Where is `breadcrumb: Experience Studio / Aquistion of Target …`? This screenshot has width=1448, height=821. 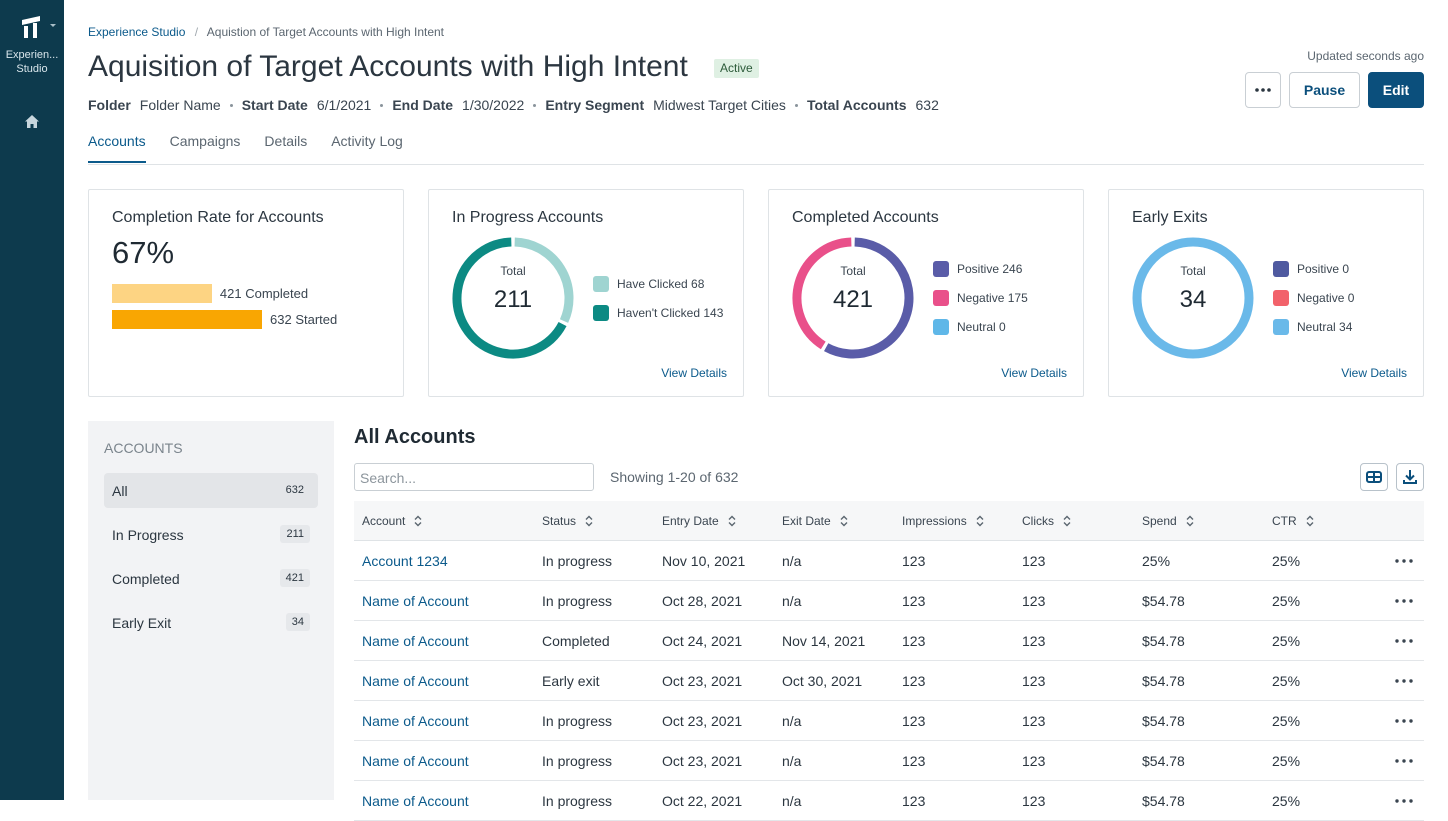
breadcrumb: Experience Studio / Aquistion of Target … is located at coordinates (266, 32).